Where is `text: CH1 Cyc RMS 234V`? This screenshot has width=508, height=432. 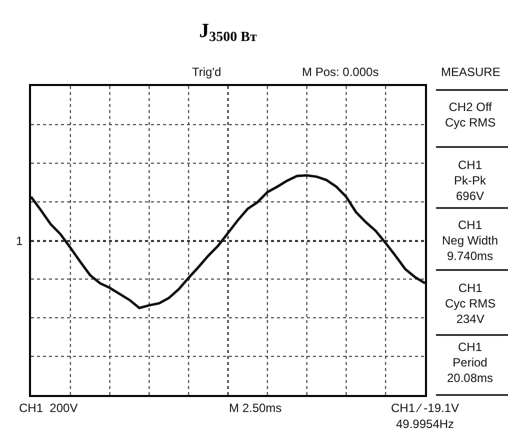
text: CH1 Cyc RMS 234V is located at coordinates (470, 303).